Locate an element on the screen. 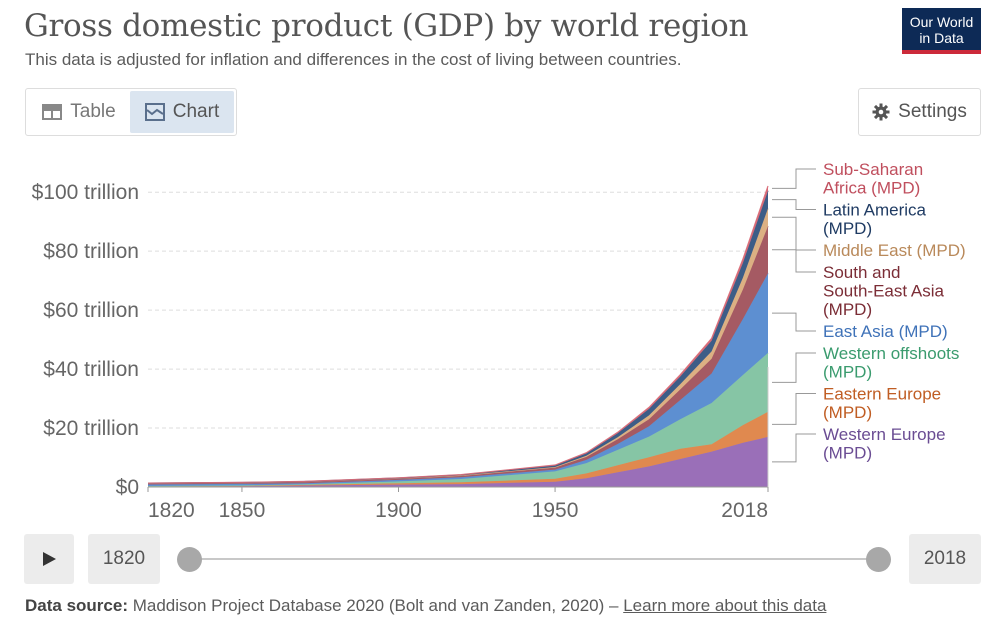 This screenshot has height=622, width=995. legend-label-4: South and South-East Asia (MPD) is located at coordinates (884, 291).